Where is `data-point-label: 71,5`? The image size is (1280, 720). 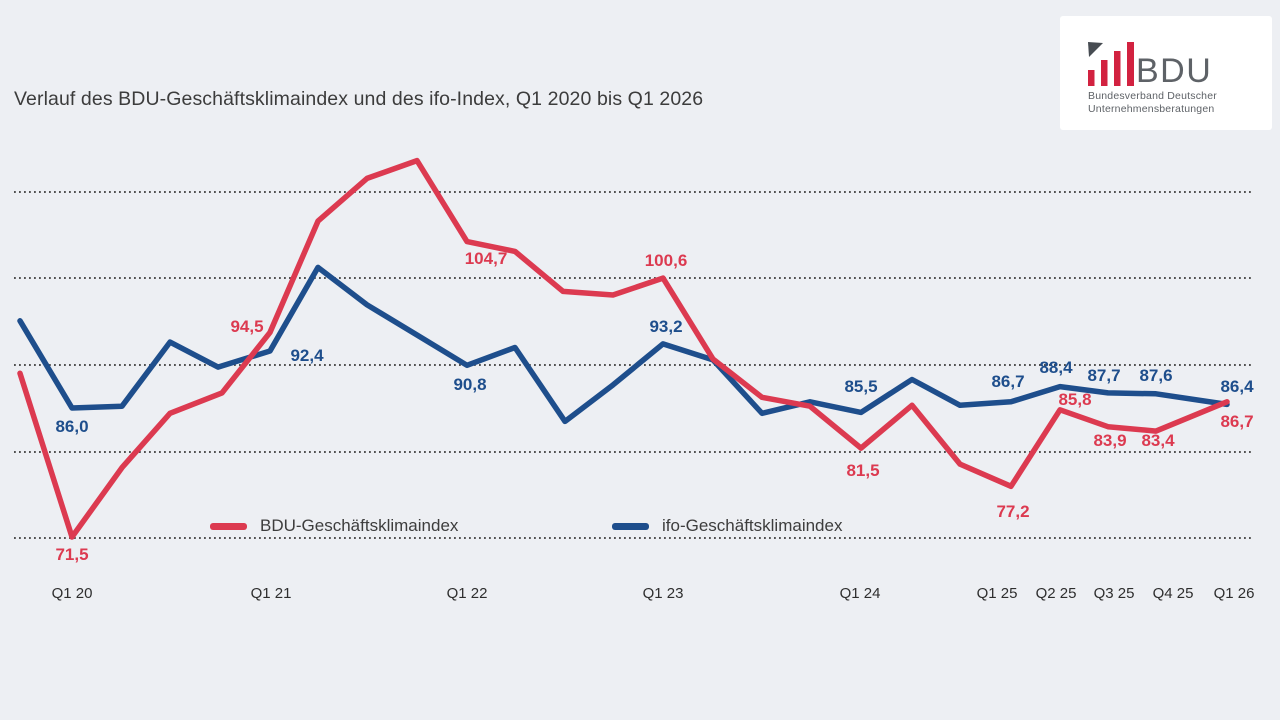
data-point-label: 71,5 is located at coordinates (72, 554).